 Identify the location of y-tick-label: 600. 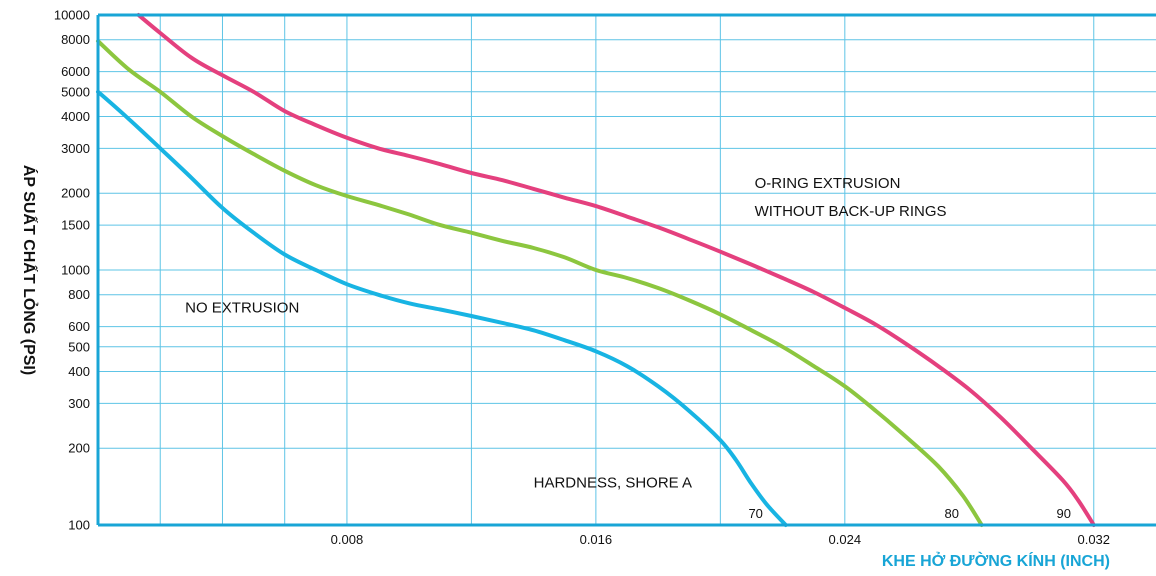
(79, 326).